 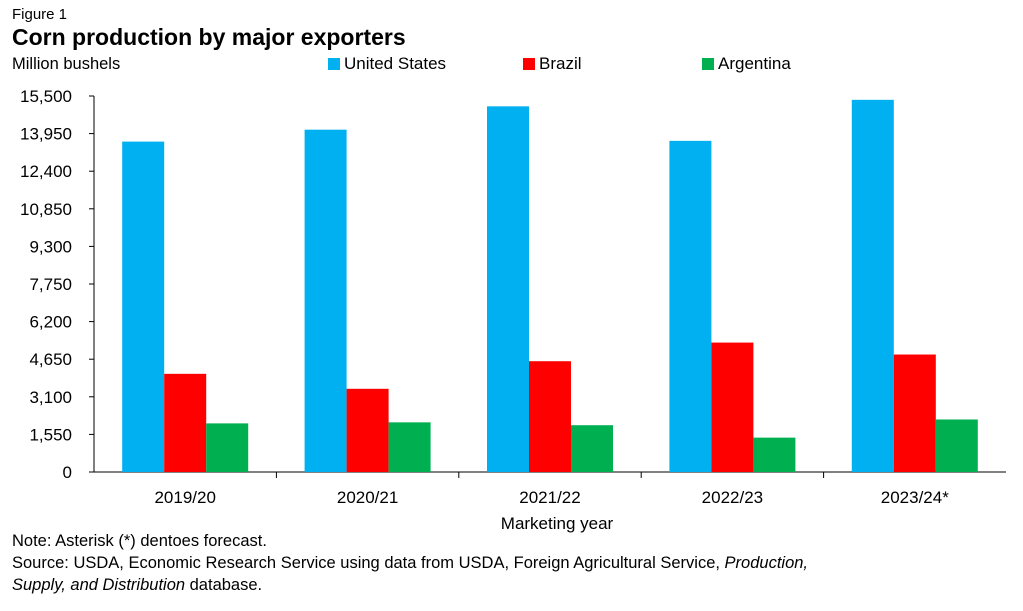 What do you see at coordinates (529, 64) in the screenshot?
I see `legend-swatch-brazil` at bounding box center [529, 64].